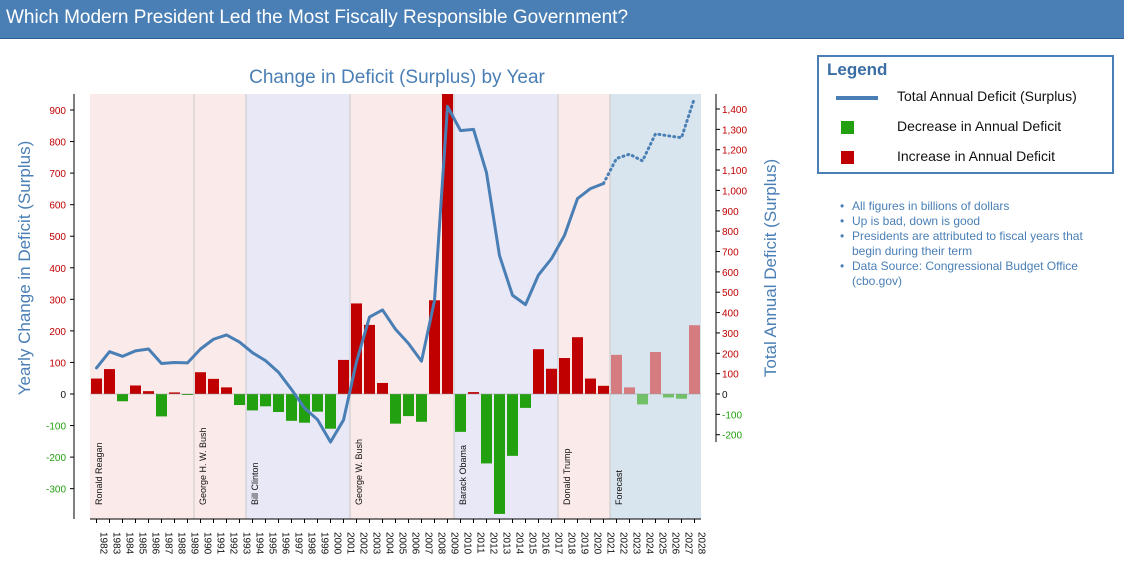 The image size is (1124, 566). I want to click on right-tick-label: 700, so click(730, 253).